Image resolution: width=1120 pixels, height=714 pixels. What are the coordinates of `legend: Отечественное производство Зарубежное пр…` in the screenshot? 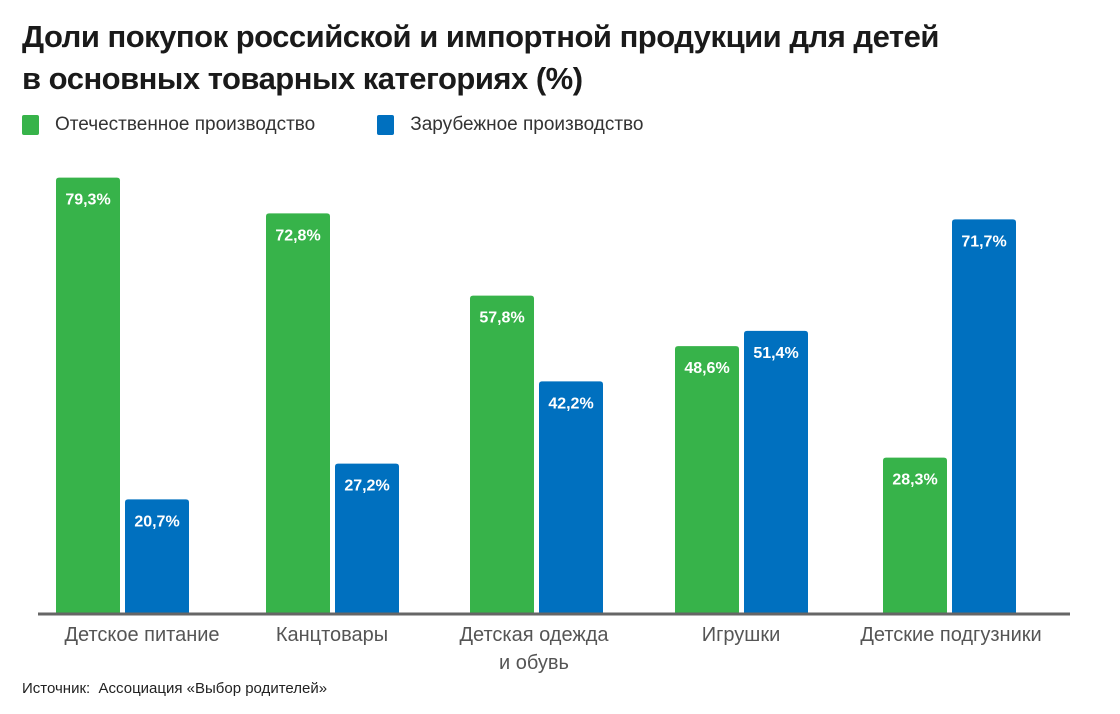 It's located at (364, 125).